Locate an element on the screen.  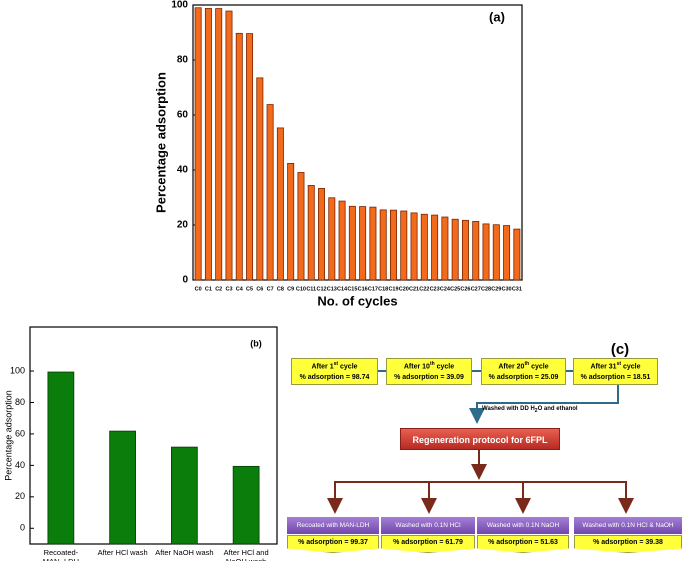
y-tick-label: 0 is located at coordinates (185, 280).